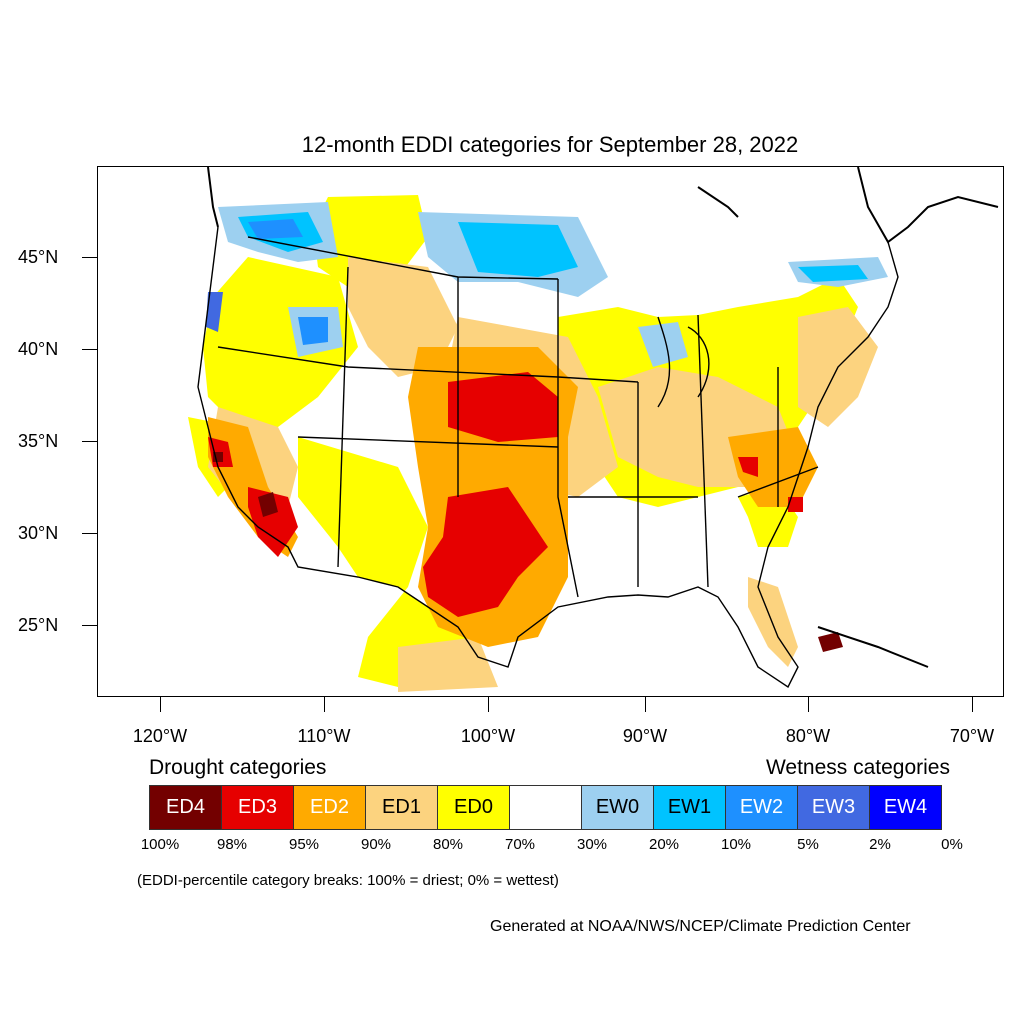  Describe the element at coordinates (257, 807) in the screenshot. I see `legend-swatch-ed3: ED3` at that location.